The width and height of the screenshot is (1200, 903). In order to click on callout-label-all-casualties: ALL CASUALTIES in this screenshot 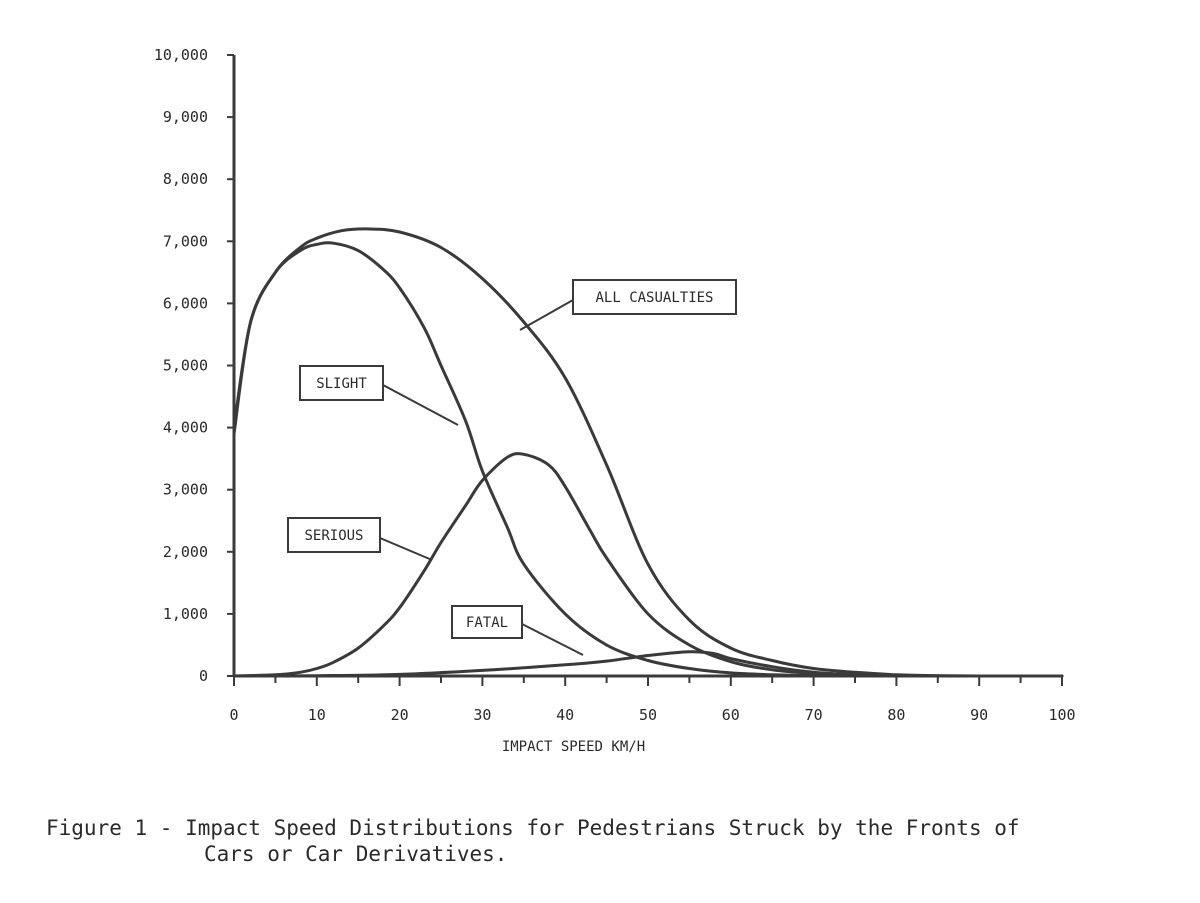, I will do `click(654, 298)`.